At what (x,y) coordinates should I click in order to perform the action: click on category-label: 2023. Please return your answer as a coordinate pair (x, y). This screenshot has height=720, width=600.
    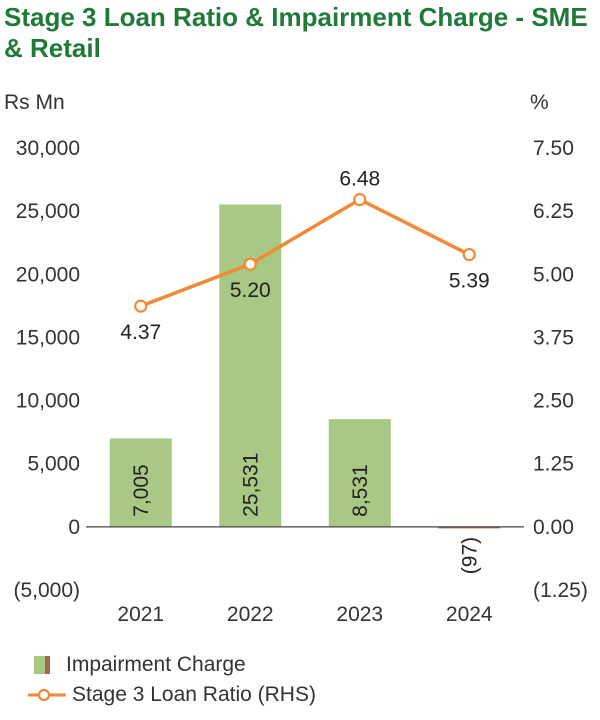
    Looking at the image, I should click on (359, 614).